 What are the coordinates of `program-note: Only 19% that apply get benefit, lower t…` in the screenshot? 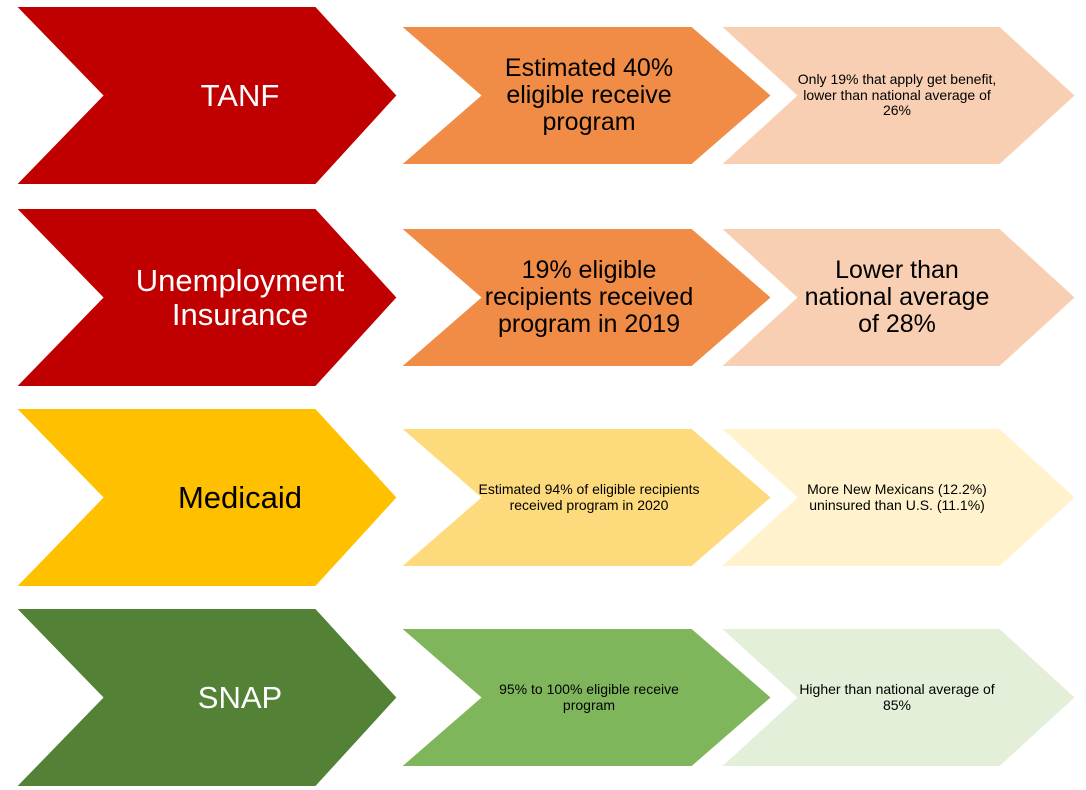 It's located at (897, 94).